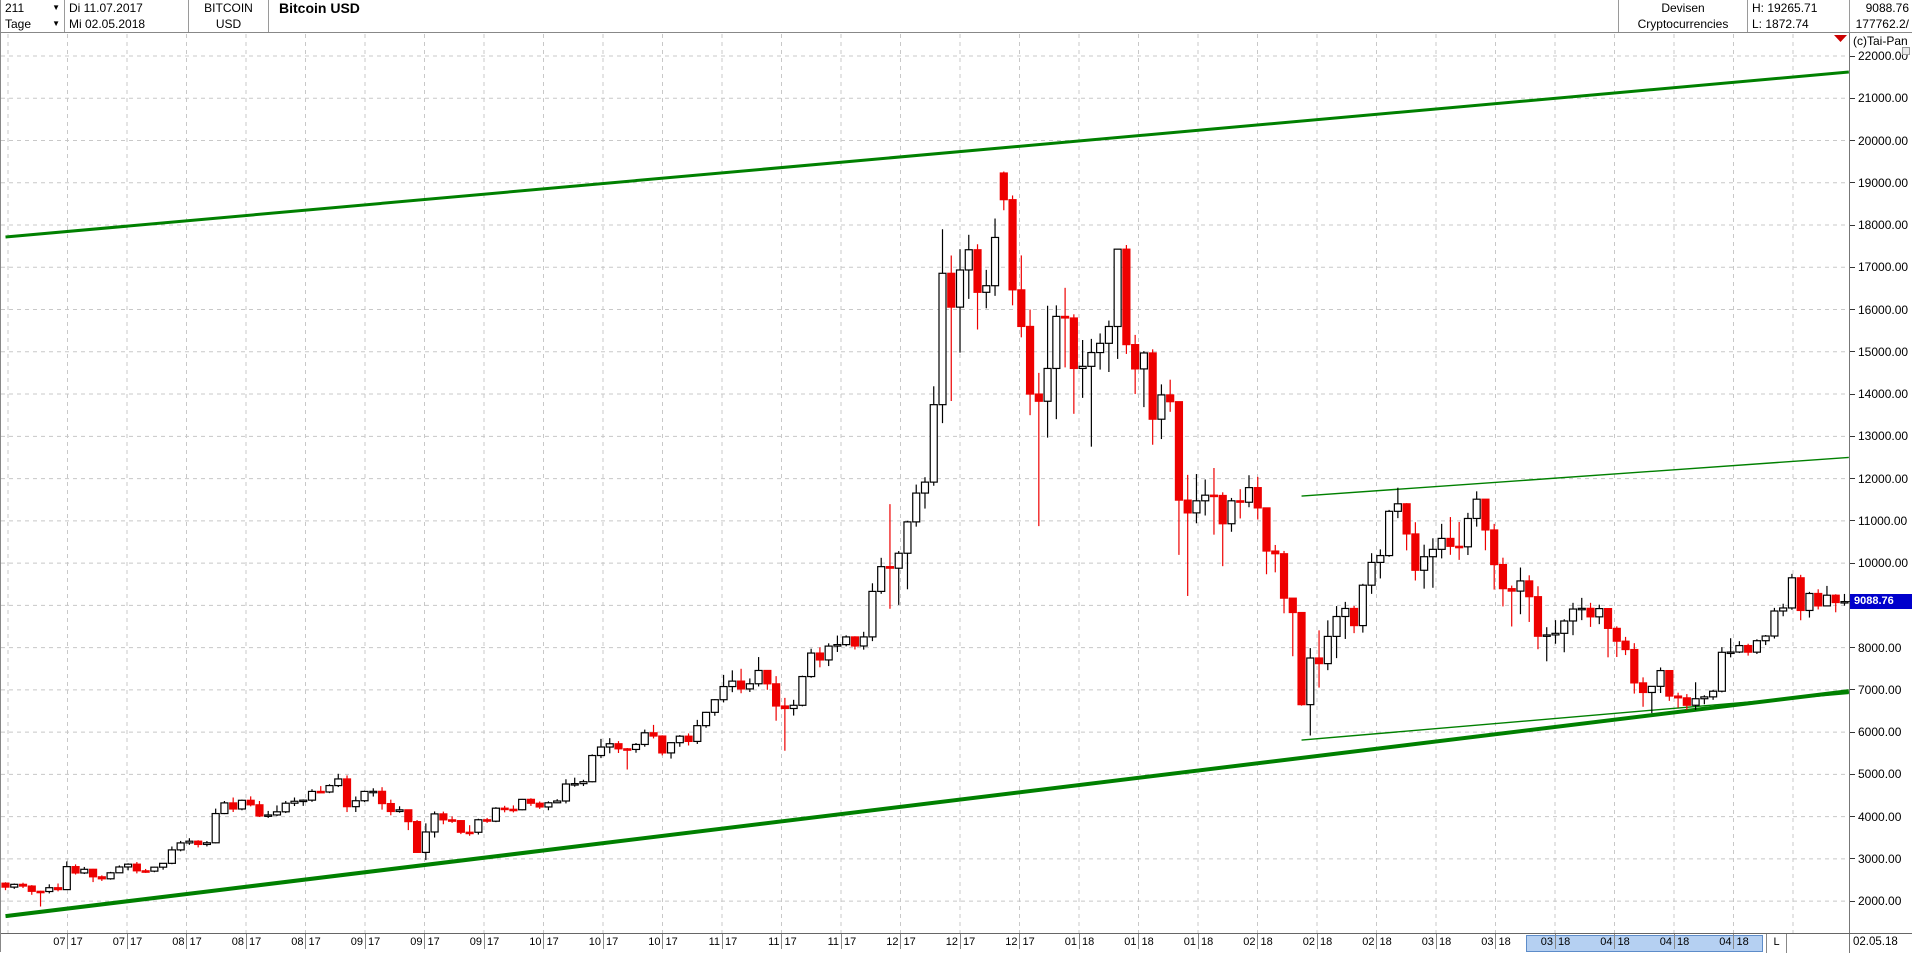 The width and height of the screenshot is (1912, 953). I want to click on period-high-label: H: 19265.71, so click(1785, 8).